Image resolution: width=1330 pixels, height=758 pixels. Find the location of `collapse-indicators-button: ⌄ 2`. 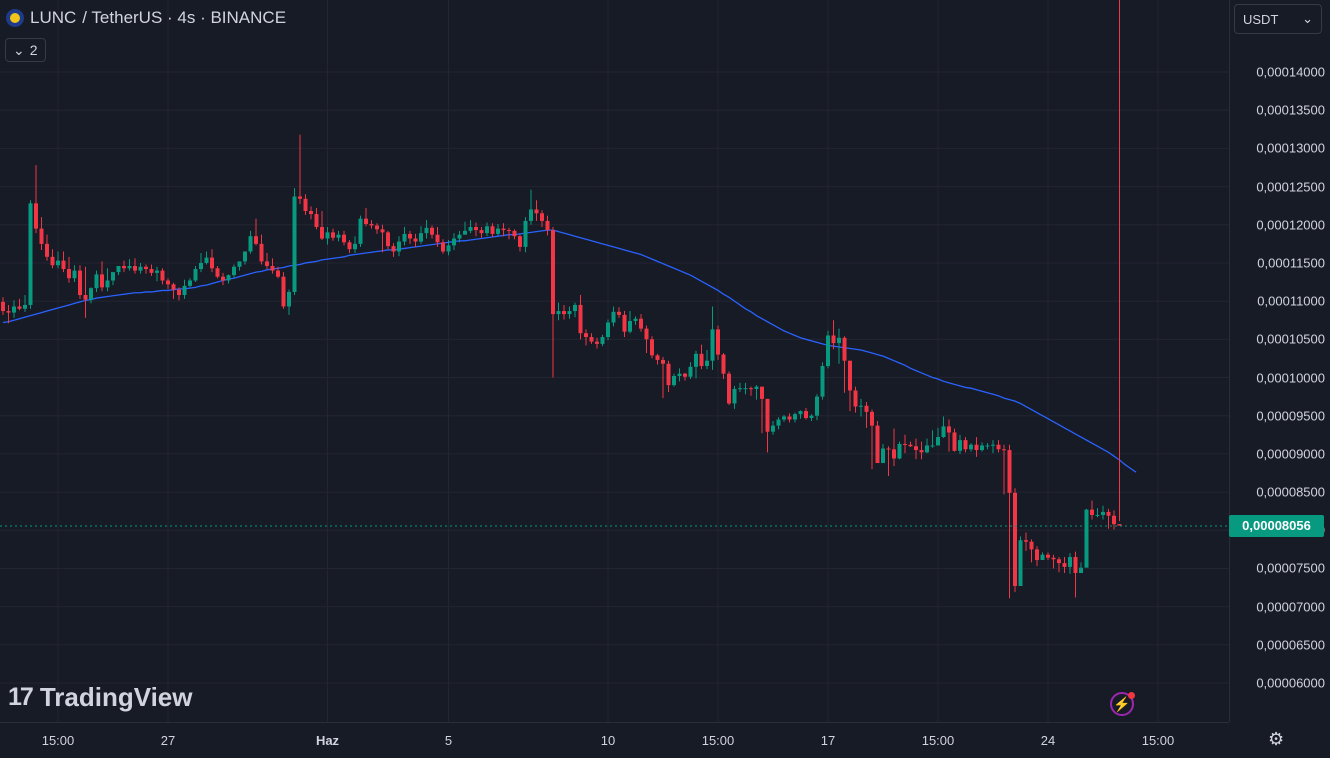

collapse-indicators-button: ⌄ 2 is located at coordinates (25, 50).